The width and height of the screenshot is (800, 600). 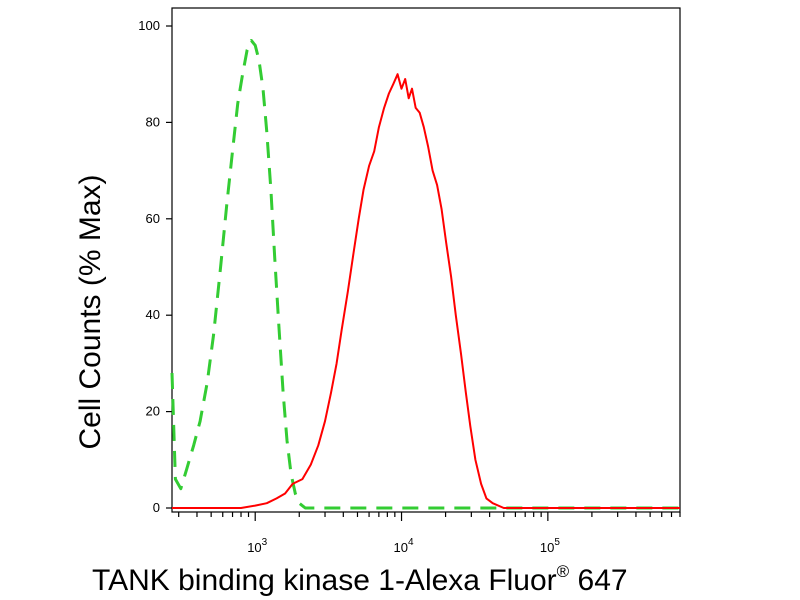 I want to click on x-axis-title: TANK binding kinase 1-Alexa Fluor® 647, so click(x=360, y=579).